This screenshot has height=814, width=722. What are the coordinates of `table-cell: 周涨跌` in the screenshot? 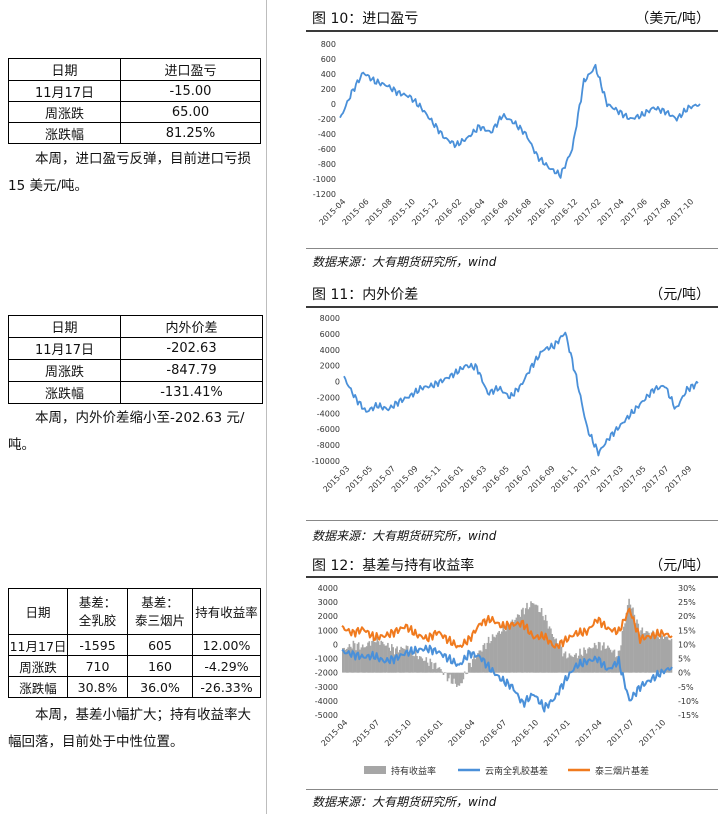 It's located at (38, 666).